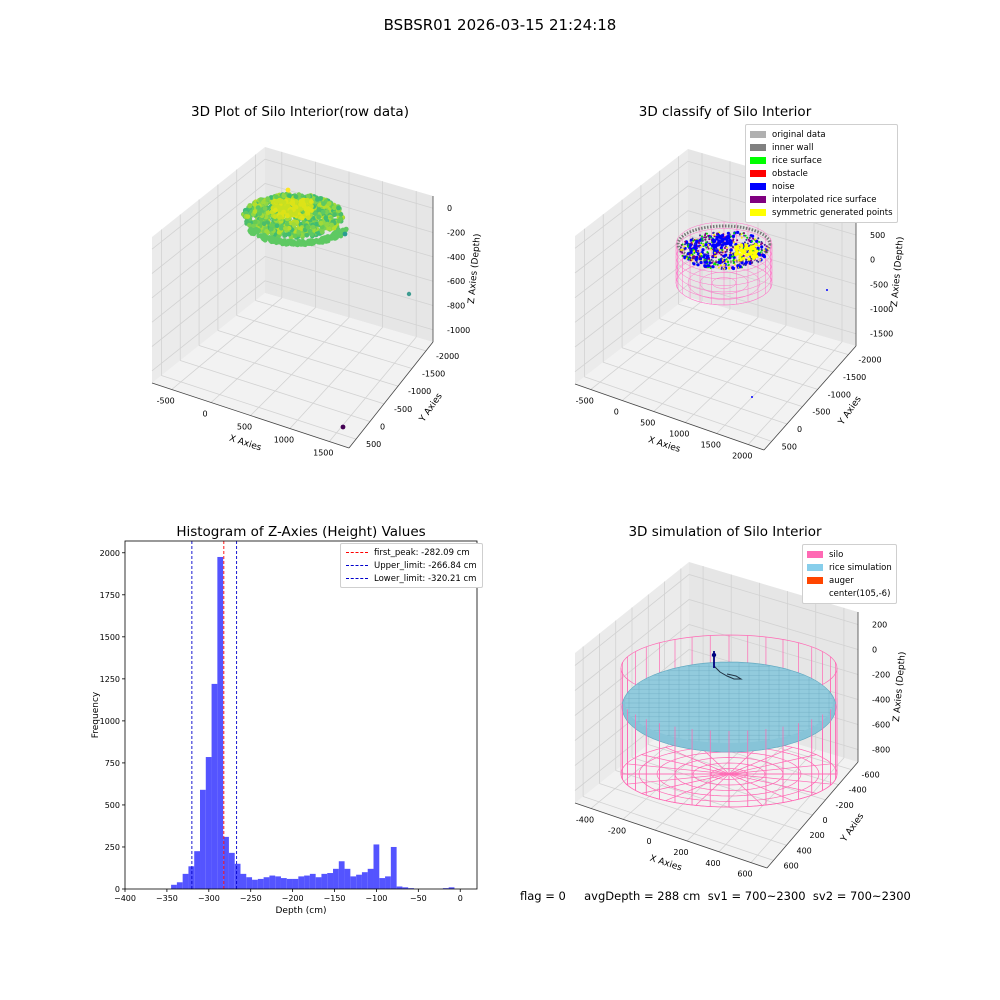 The image size is (1000, 1000). I want to click on z-tick-label: 0, so click(874, 650).